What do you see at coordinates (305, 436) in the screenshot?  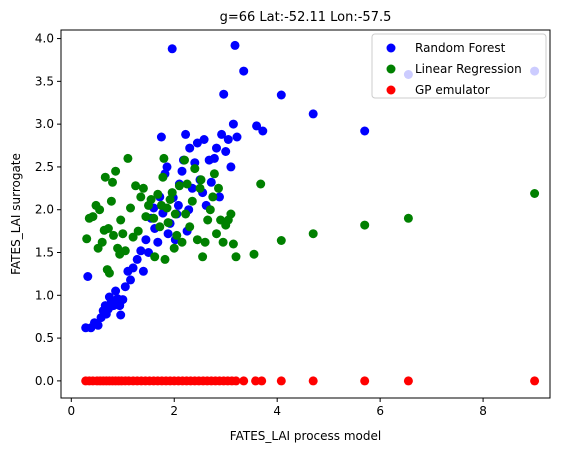 I see `x-axis-label: FATES_LAI process model` at bounding box center [305, 436].